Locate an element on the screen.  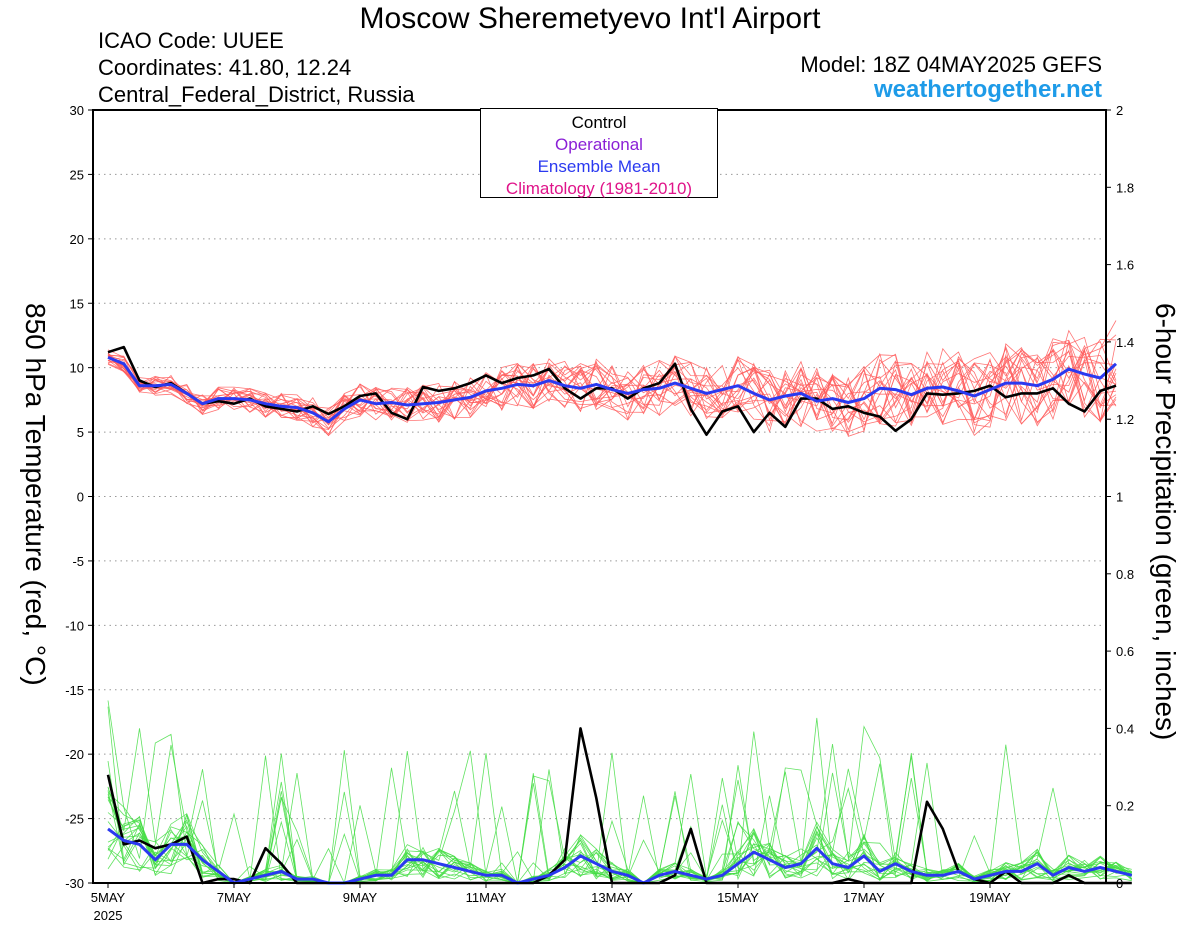
y-tick-label-left: -25 is located at coordinates (74, 819).